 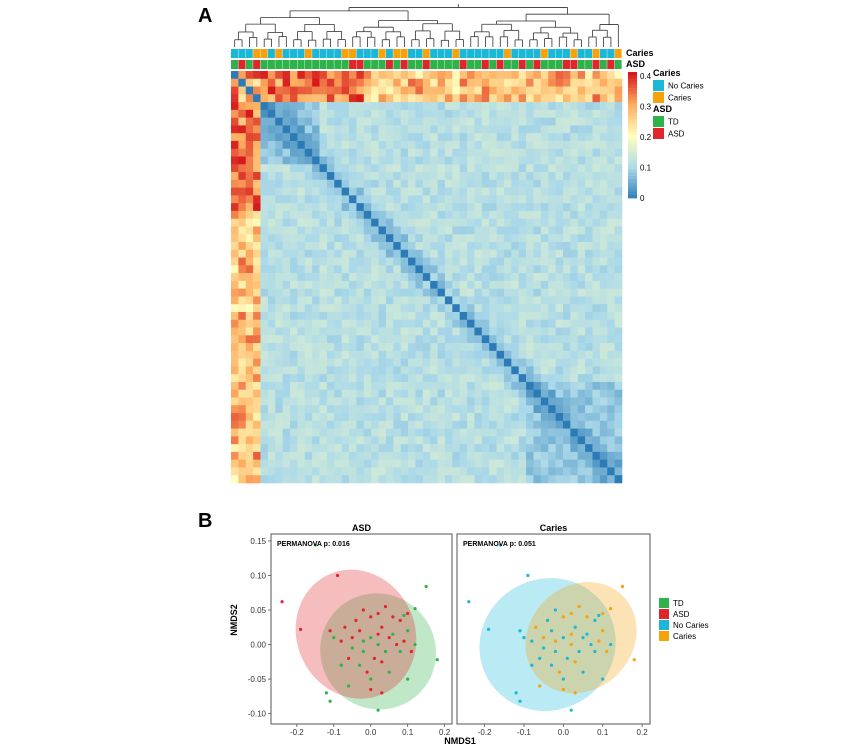 I want to click on x-tick-label: -0.1, so click(x=524, y=732).